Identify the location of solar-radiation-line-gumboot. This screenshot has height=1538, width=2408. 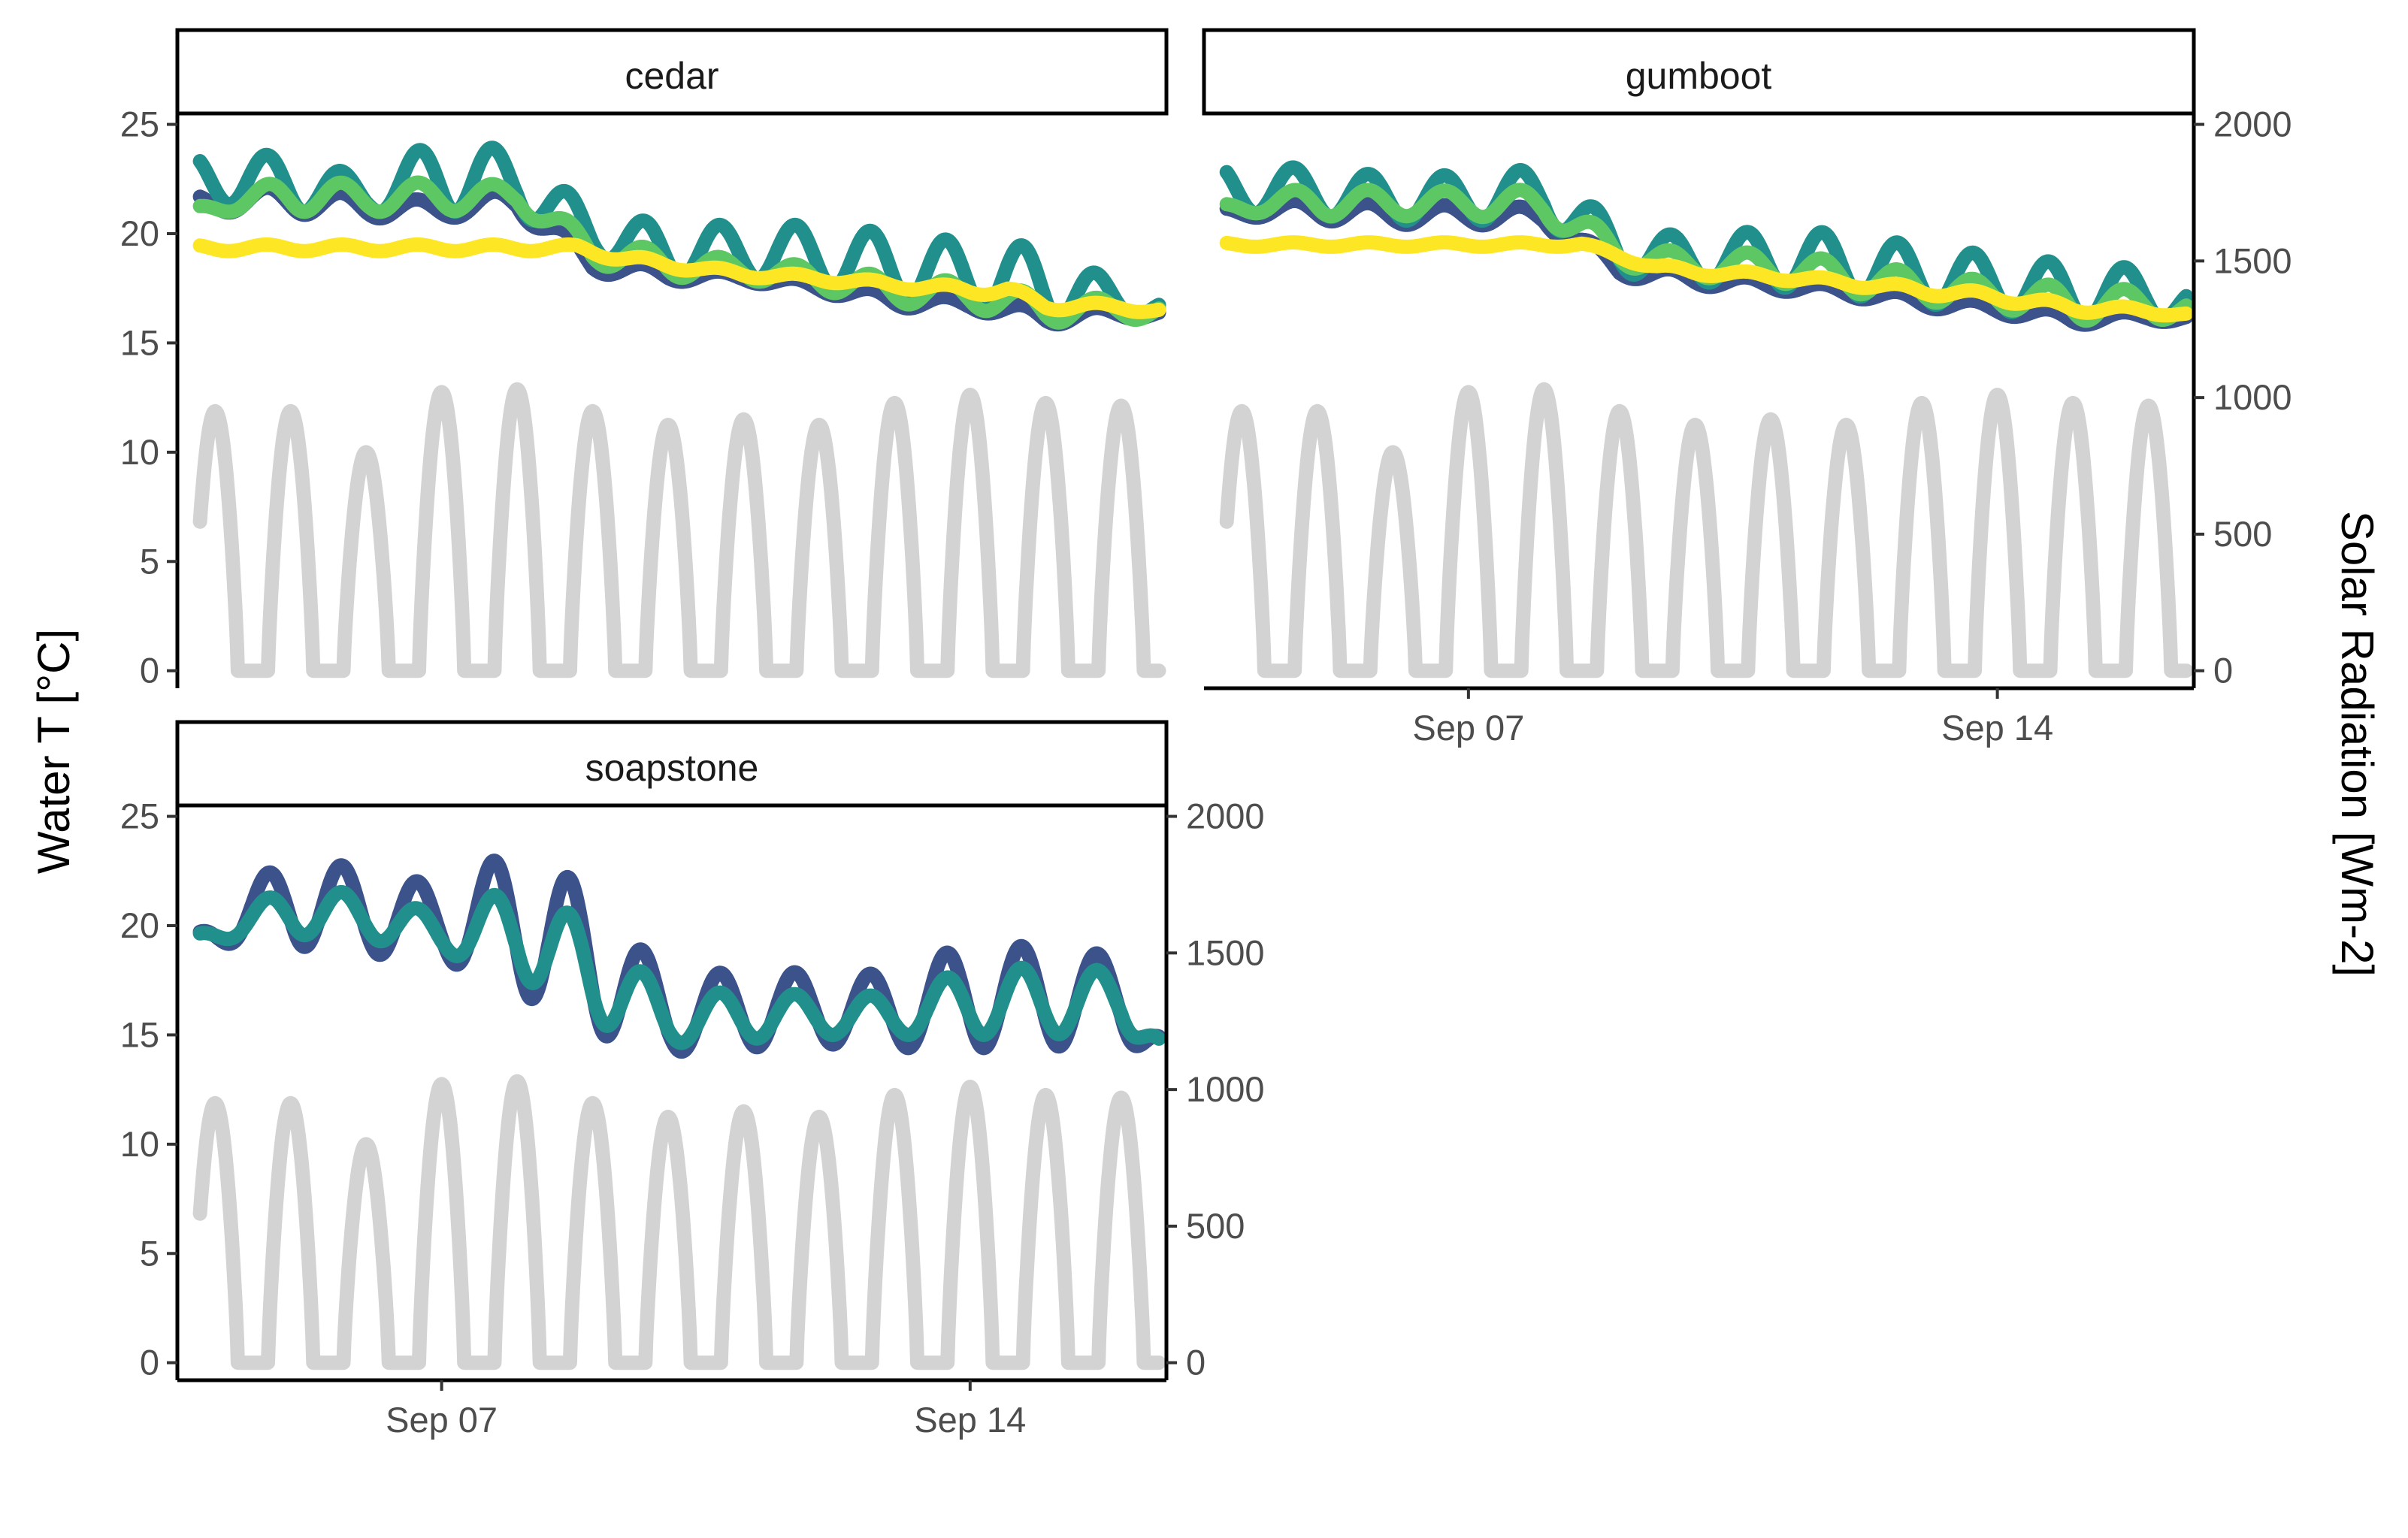
(1706, 530).